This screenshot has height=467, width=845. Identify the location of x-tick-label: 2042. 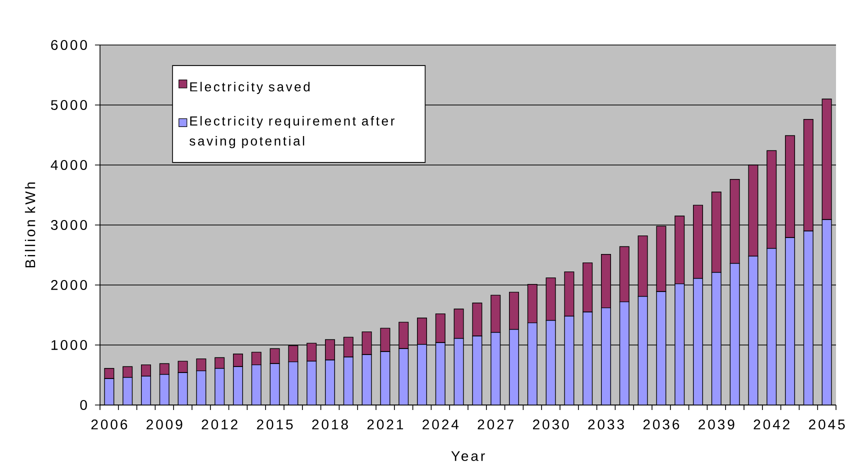
(772, 425).